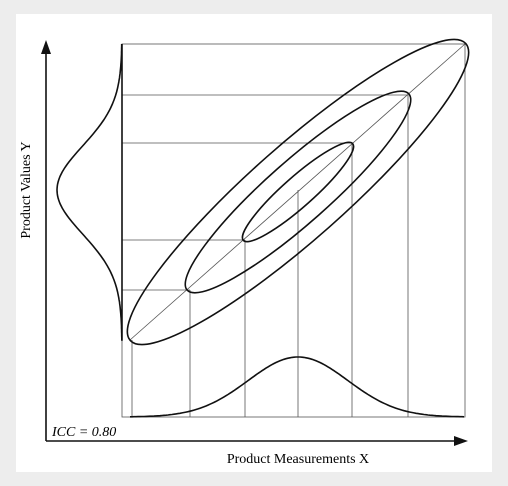 The image size is (508, 486). I want to click on inner-ellipse, so click(298, 192).